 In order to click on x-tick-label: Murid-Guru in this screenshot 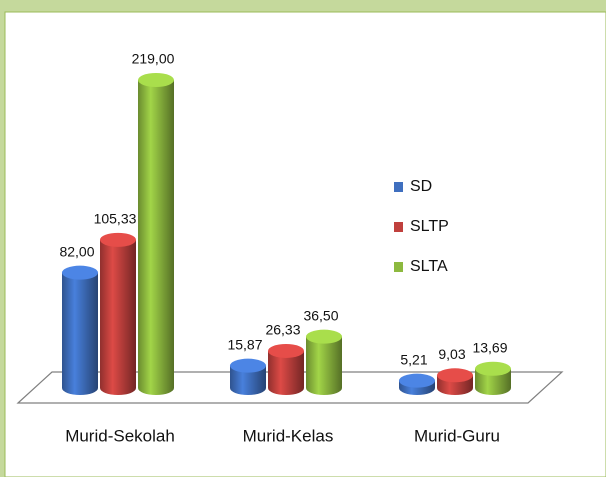, I will do `click(457, 435)`.